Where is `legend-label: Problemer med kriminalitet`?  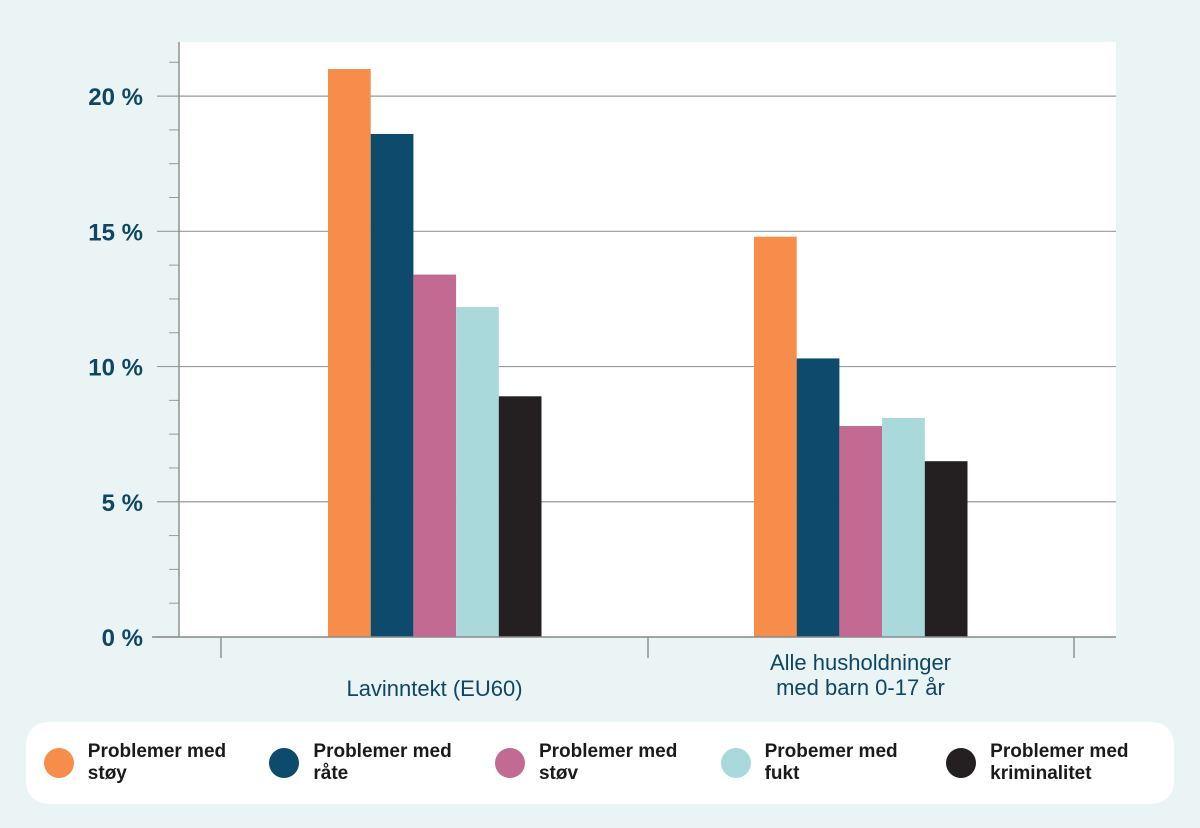 legend-label: Problemer med kriminalitet is located at coordinates (1059, 762).